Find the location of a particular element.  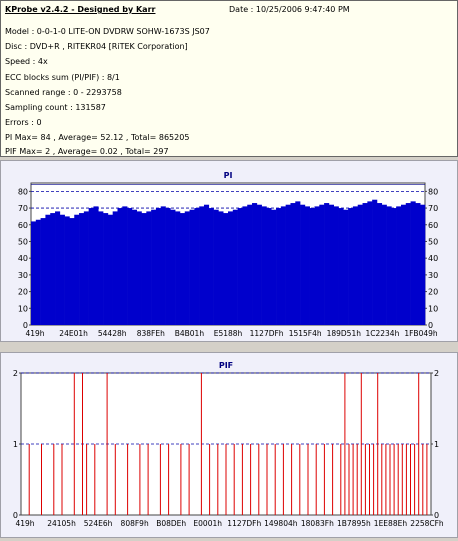

y-tick-label-left: 30 is located at coordinates (23, 275).